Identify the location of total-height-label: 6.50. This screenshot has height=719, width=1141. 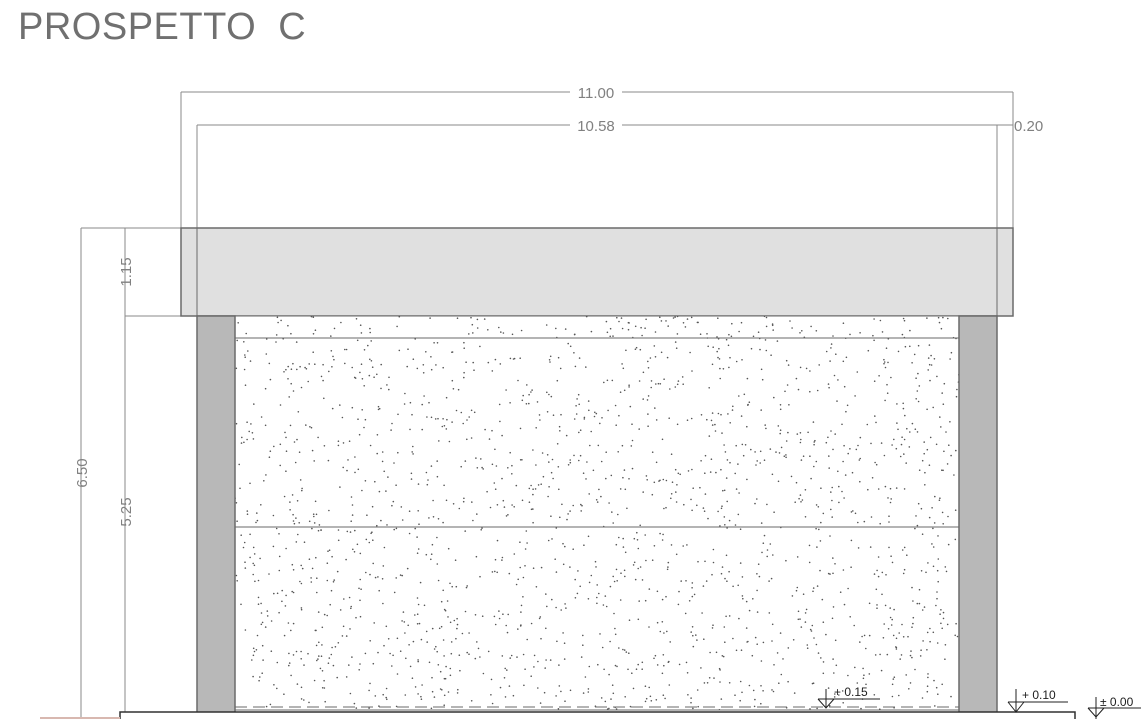
(82, 472).